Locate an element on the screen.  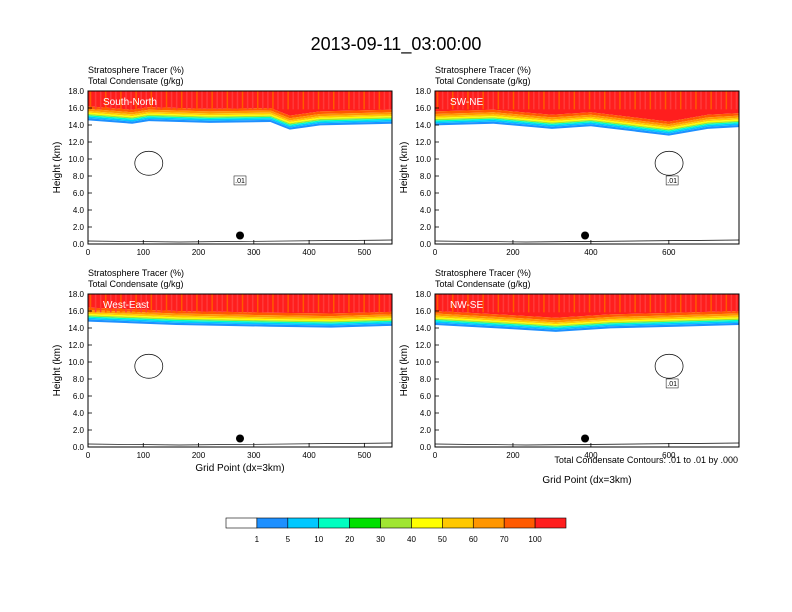
colorbar-label: 50 is located at coordinates (442, 539).